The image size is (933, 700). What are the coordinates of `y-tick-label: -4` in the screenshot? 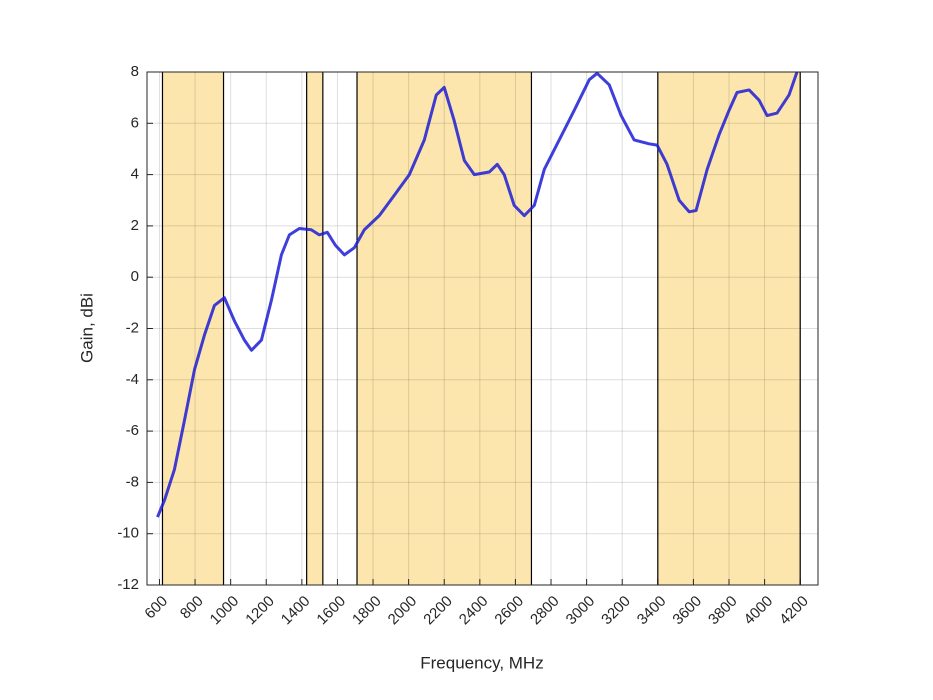 It's located at (132, 379).